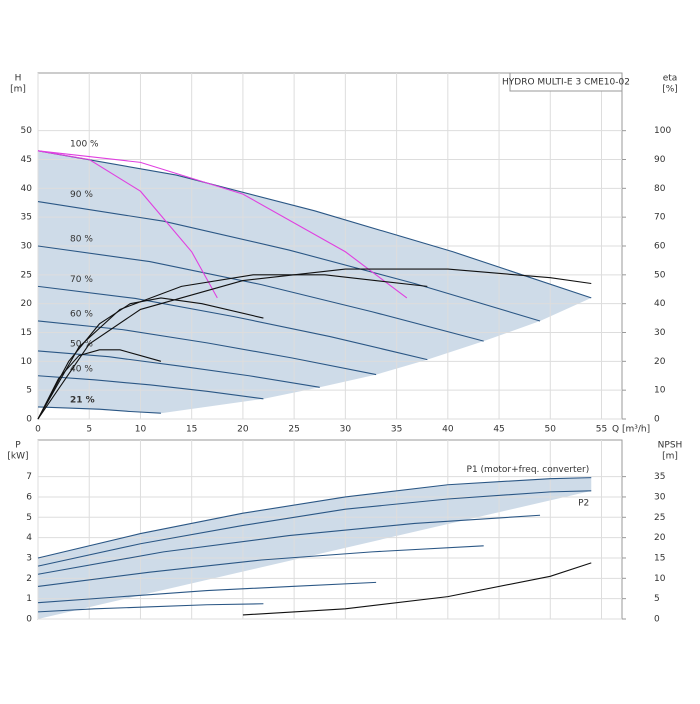 The height and width of the screenshot is (704, 700). What do you see at coordinates (659, 518) in the screenshot?
I see `y2-tick-label: 25` at bounding box center [659, 518].